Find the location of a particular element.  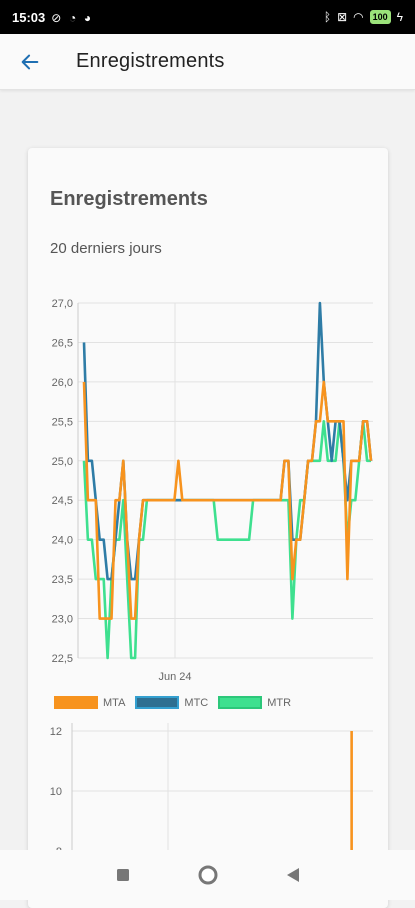

legend-label-mta: MTA is located at coordinates (114, 702).